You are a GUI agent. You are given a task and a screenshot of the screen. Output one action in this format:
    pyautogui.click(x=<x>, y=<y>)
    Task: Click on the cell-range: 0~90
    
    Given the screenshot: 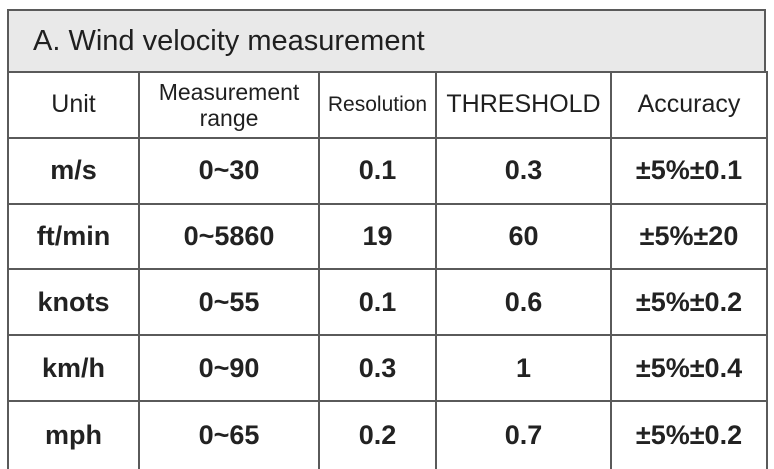 What is the action you would take?
    pyautogui.click(x=229, y=368)
    